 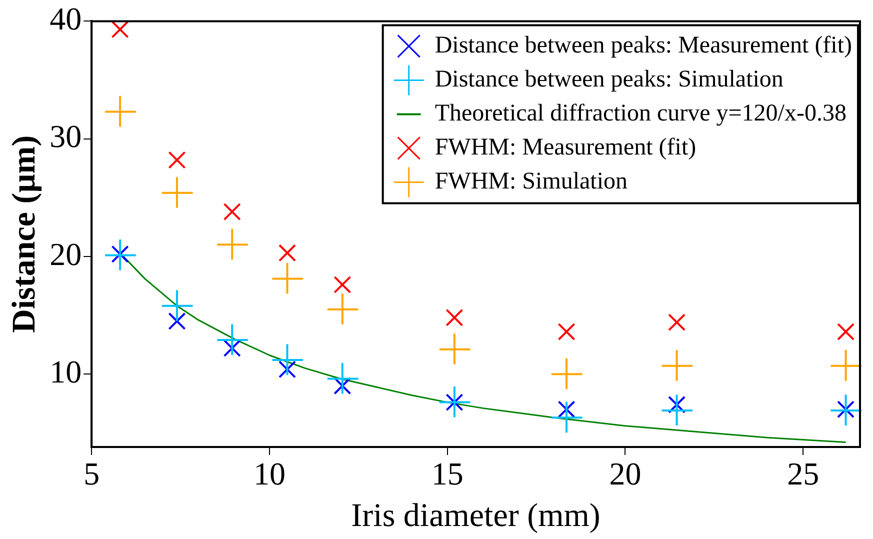 What do you see at coordinates (565, 147) in the screenshot?
I see `legend-label: FWHM: Measurement (fit)` at bounding box center [565, 147].